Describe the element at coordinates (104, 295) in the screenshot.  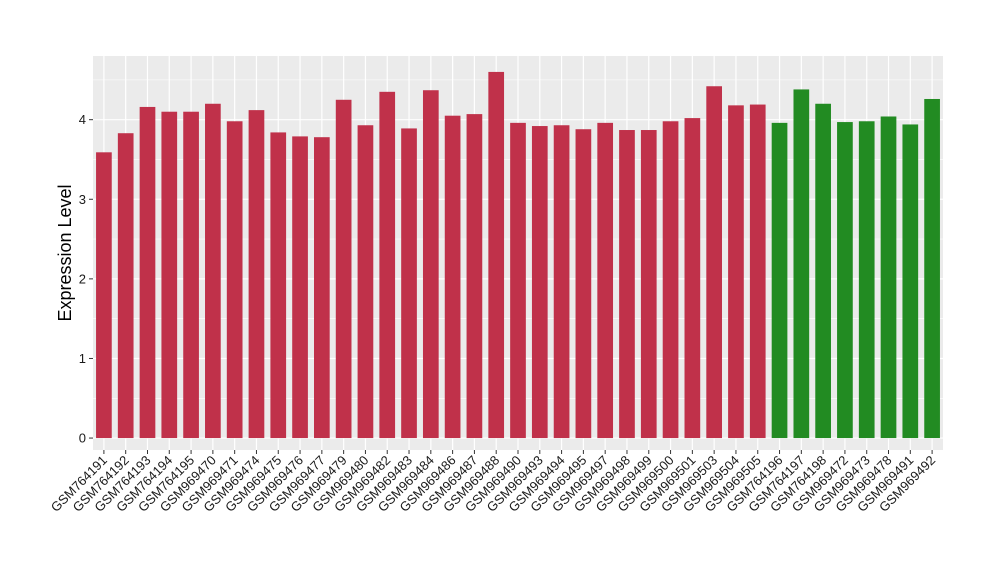
I see `bar-GSM764191` at that location.